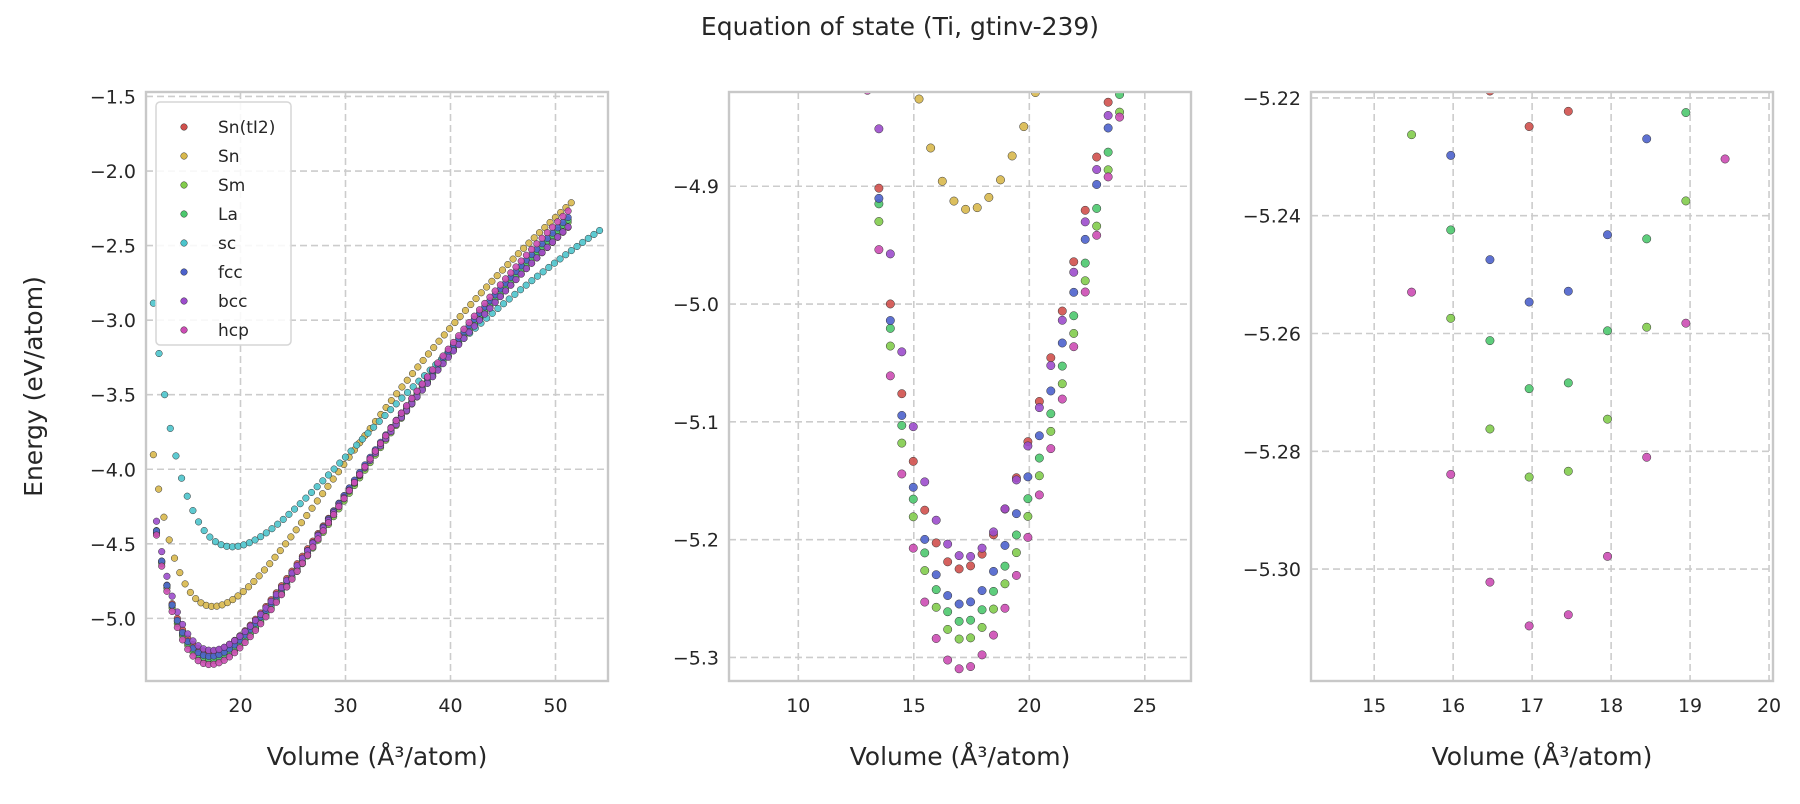 The image size is (1800, 804). What do you see at coordinates (914, 706) in the screenshot?
I see `x-tick-label: 15` at bounding box center [914, 706].